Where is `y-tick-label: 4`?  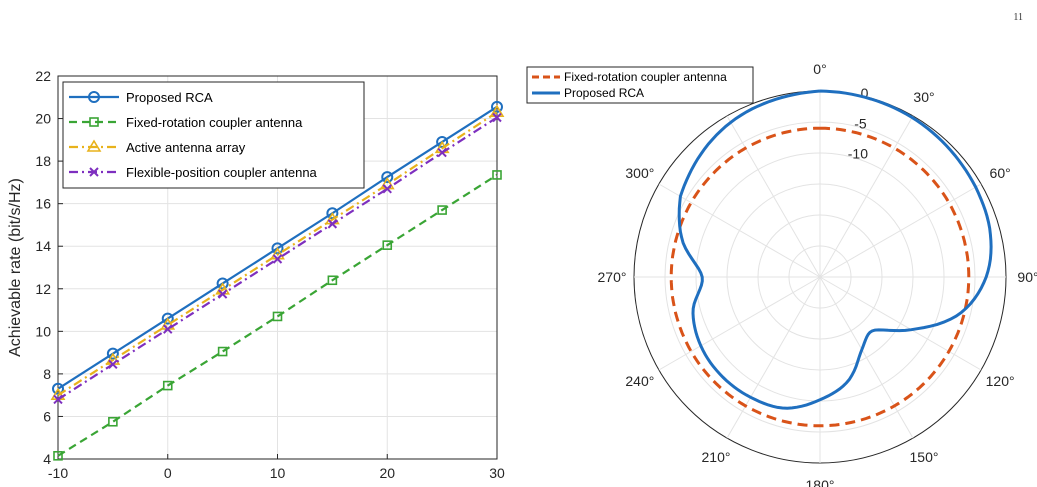 y-tick-label: 4 is located at coordinates (47, 459).